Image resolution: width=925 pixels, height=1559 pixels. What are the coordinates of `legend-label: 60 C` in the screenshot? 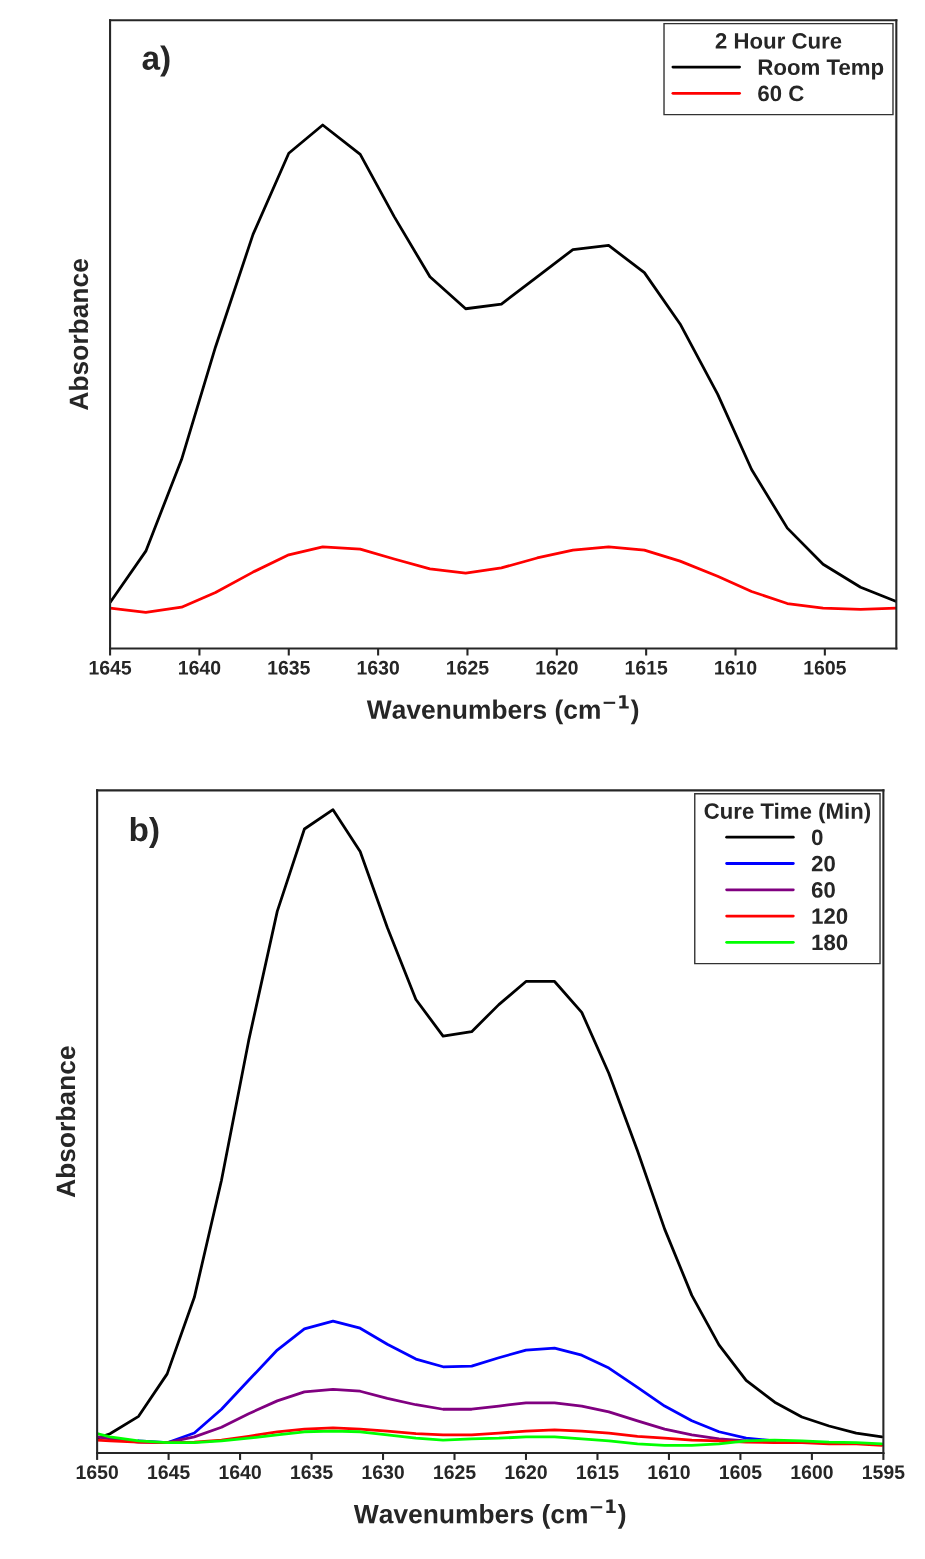 It's located at (781, 93).